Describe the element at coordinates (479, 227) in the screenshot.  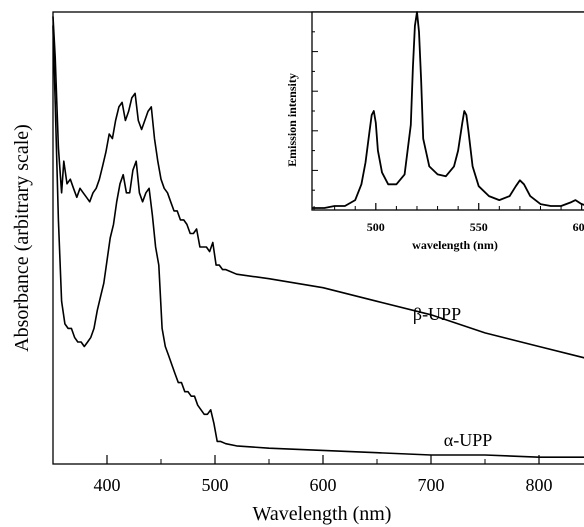
I see `inset-x-tick-label: 550` at that location.